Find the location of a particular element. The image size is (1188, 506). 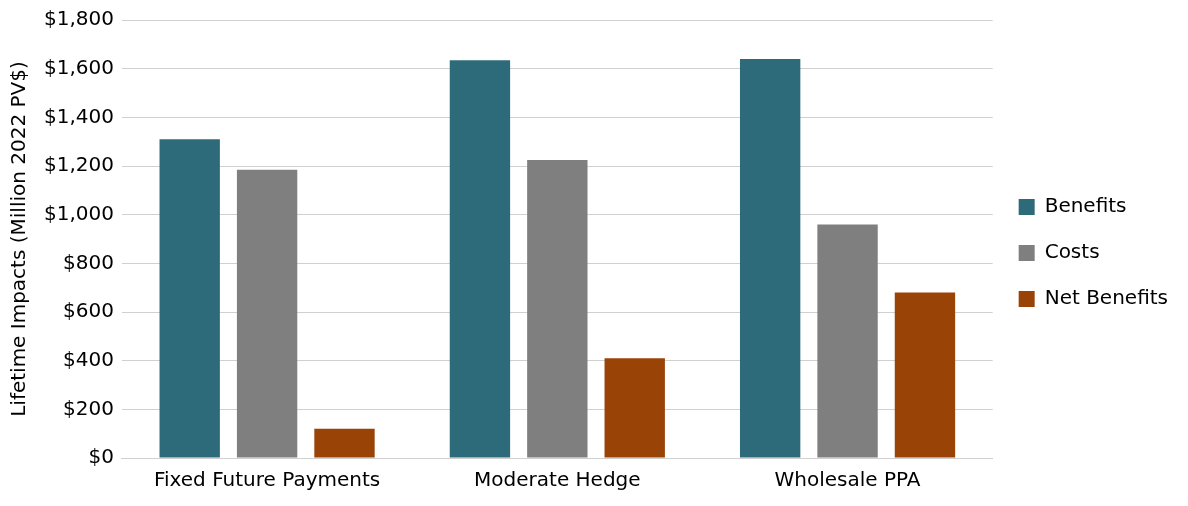

y-tick-label: $1,800 is located at coordinates (79, 18).